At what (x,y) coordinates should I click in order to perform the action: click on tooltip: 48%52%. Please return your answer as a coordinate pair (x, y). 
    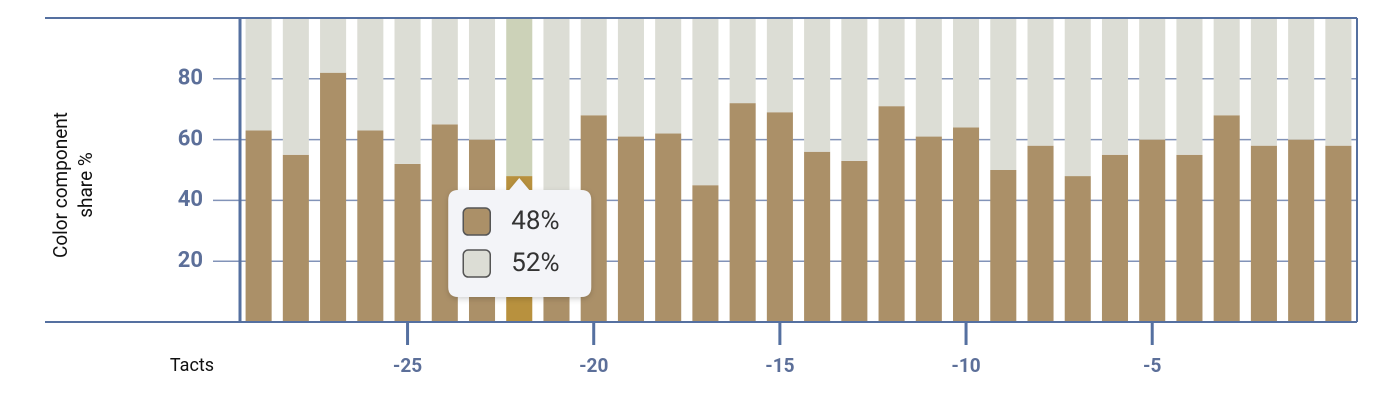
    Looking at the image, I should click on (520, 237).